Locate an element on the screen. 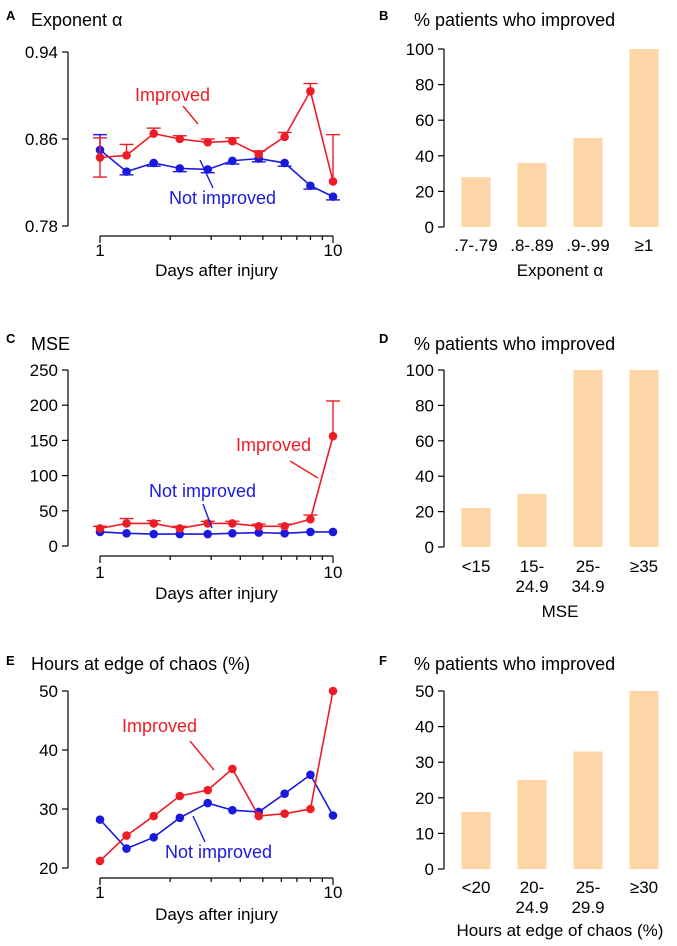 The image size is (677, 946). y-tick-label: 60 is located at coordinates (424, 441).